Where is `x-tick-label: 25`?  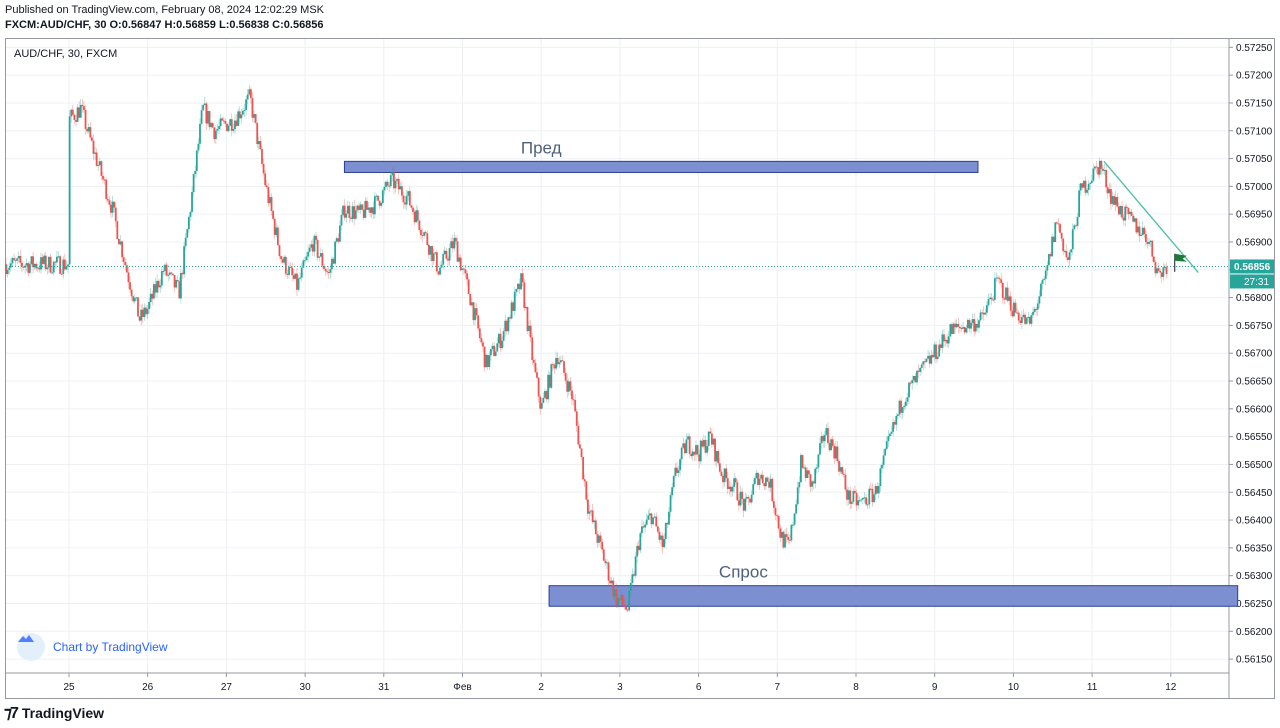
x-tick-label: 25 is located at coordinates (69, 687).